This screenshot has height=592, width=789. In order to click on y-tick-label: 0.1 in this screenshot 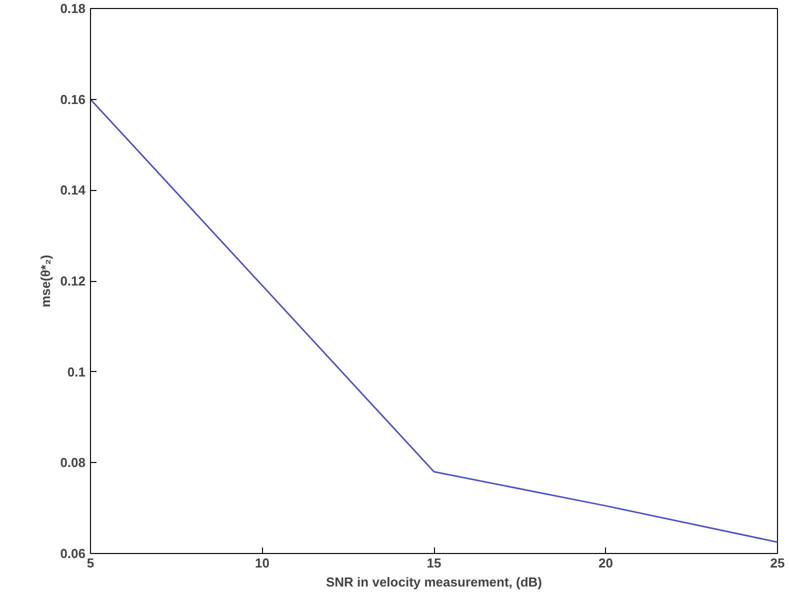, I will do `click(76, 372)`.